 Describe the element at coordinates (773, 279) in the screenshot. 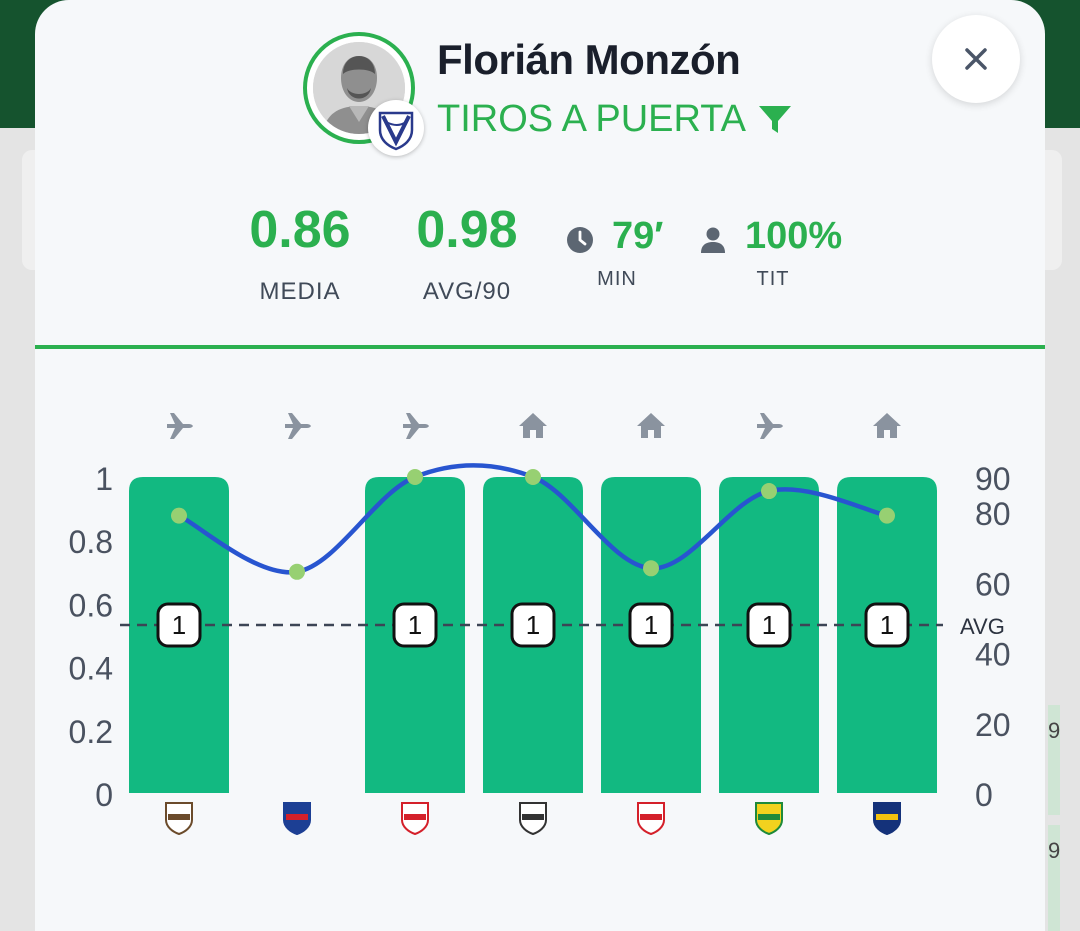

I see `starter-label: TIT` at that location.